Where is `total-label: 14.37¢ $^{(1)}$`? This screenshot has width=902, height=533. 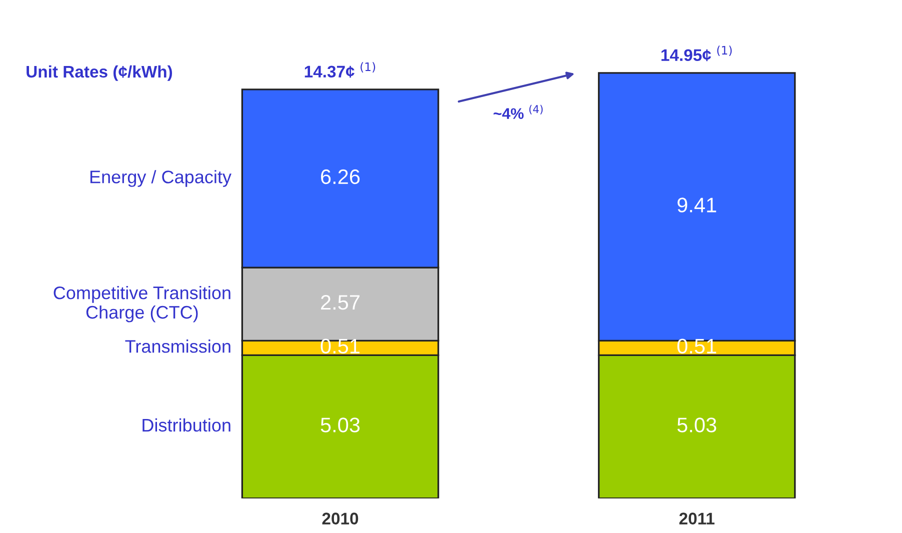 total-label: 14.37¢ $^{(1)}$ is located at coordinates (340, 70).